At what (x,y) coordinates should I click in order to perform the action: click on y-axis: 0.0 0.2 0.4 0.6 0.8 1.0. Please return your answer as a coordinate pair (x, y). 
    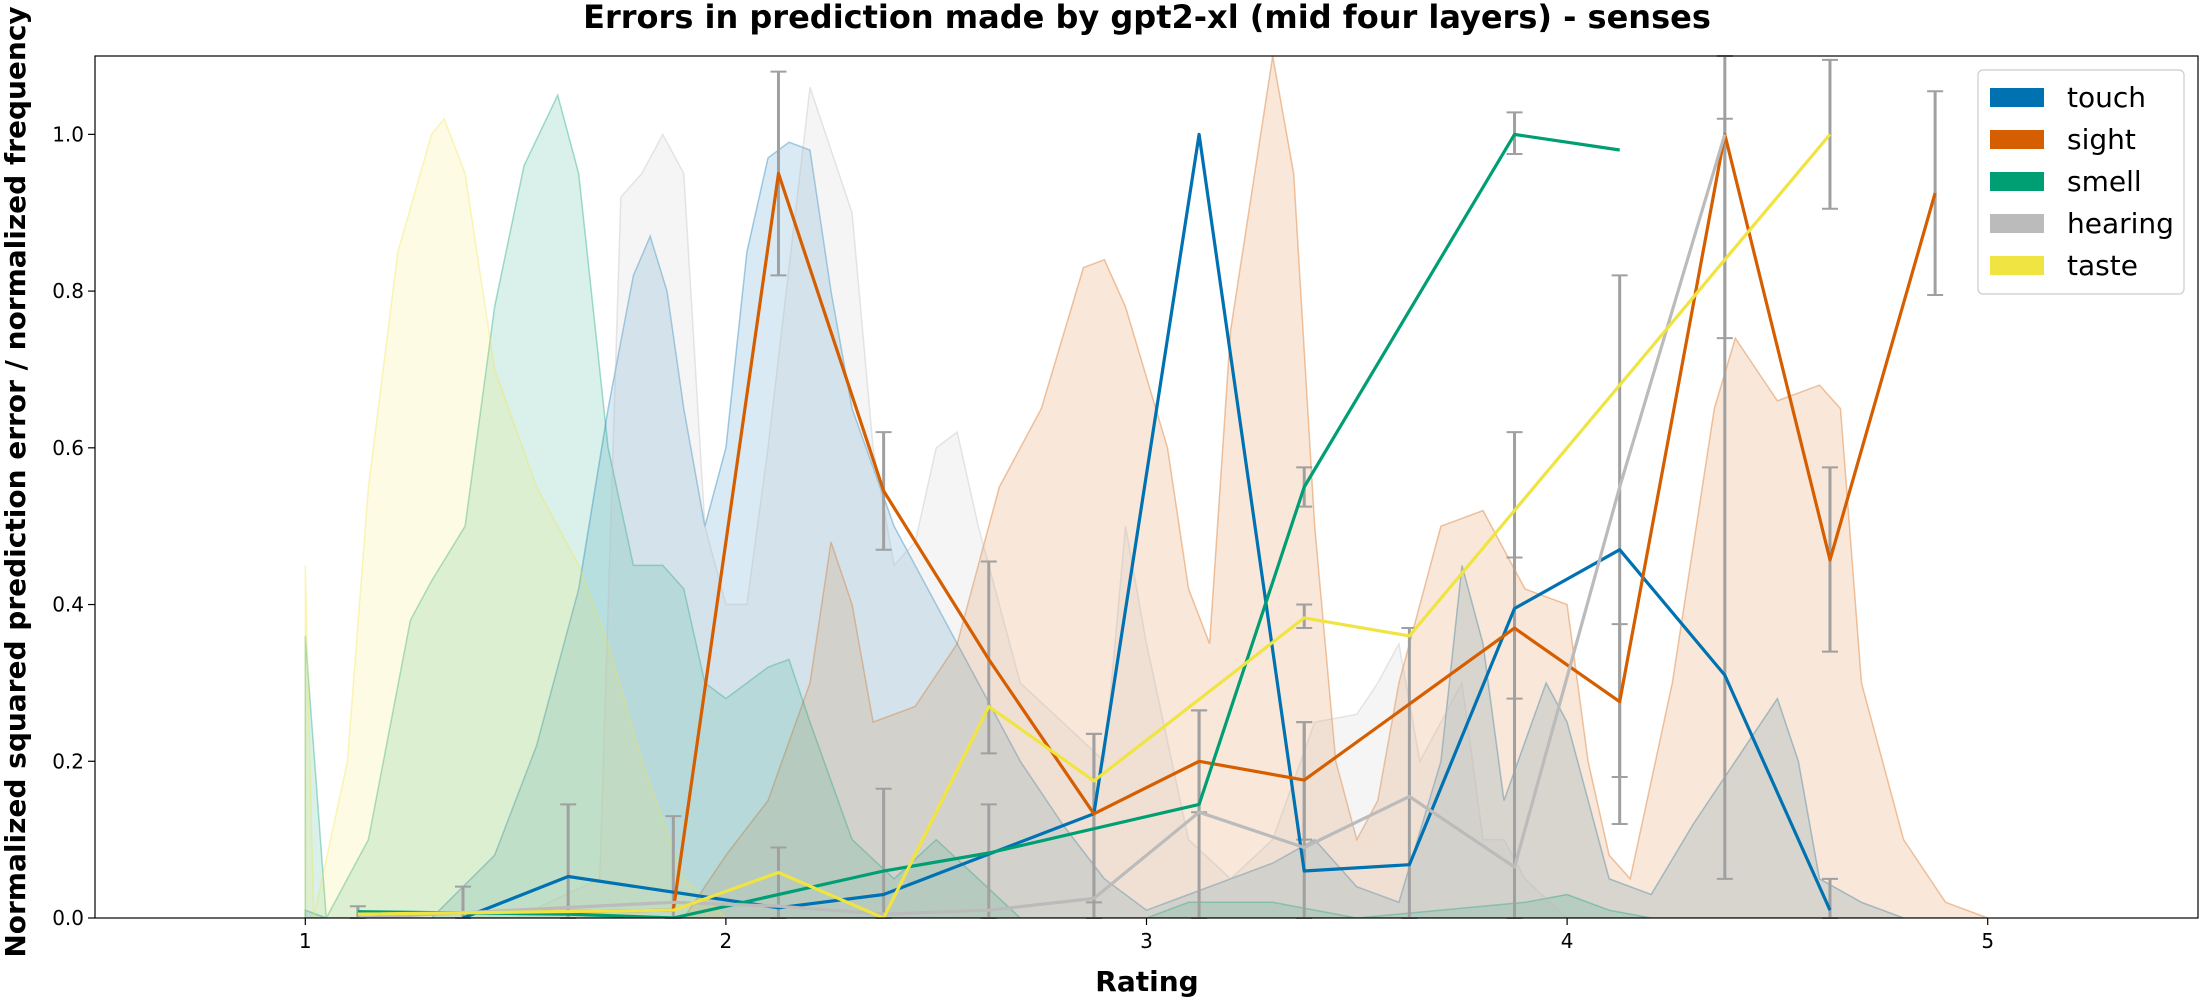
    Looking at the image, I should click on (73, 526).